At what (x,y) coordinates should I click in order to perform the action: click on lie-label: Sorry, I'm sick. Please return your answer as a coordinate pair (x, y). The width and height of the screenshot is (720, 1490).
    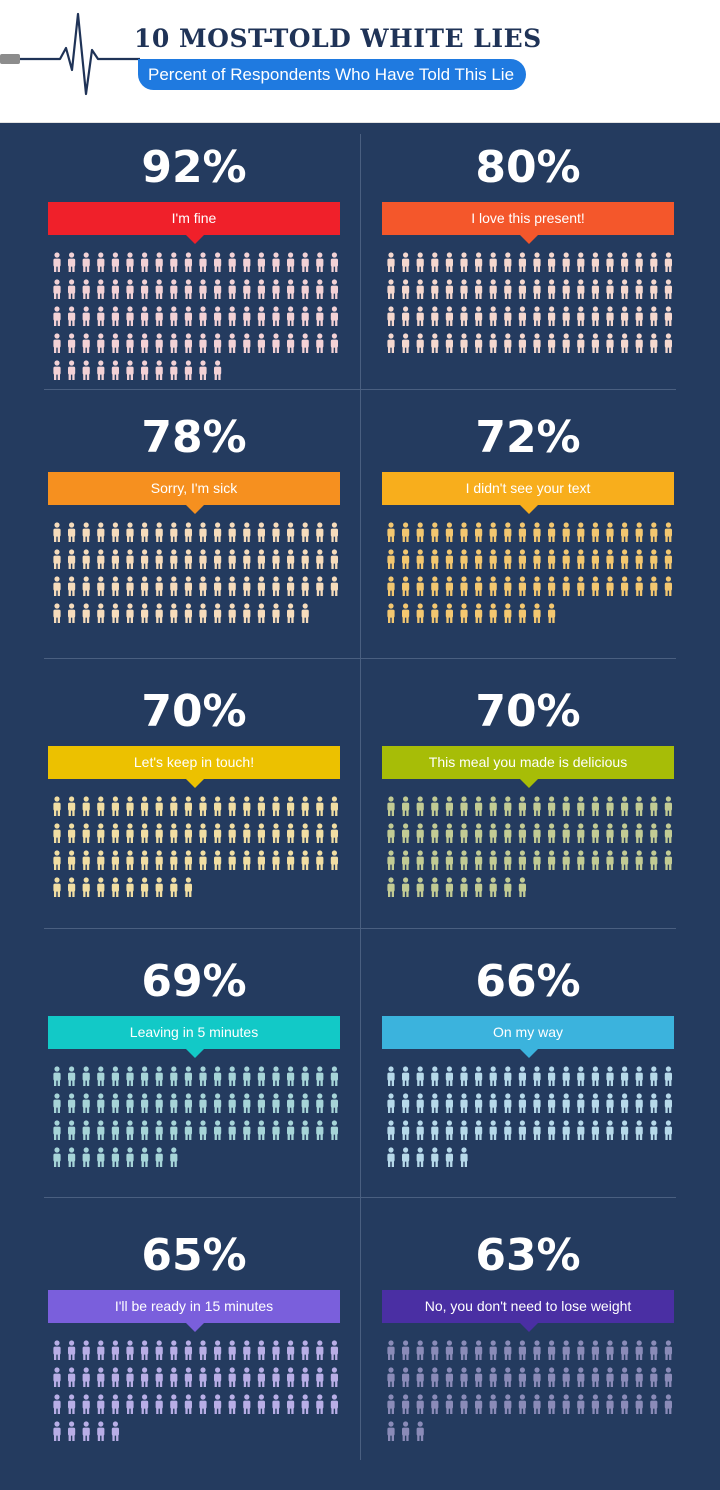
    Looking at the image, I should click on (194, 488).